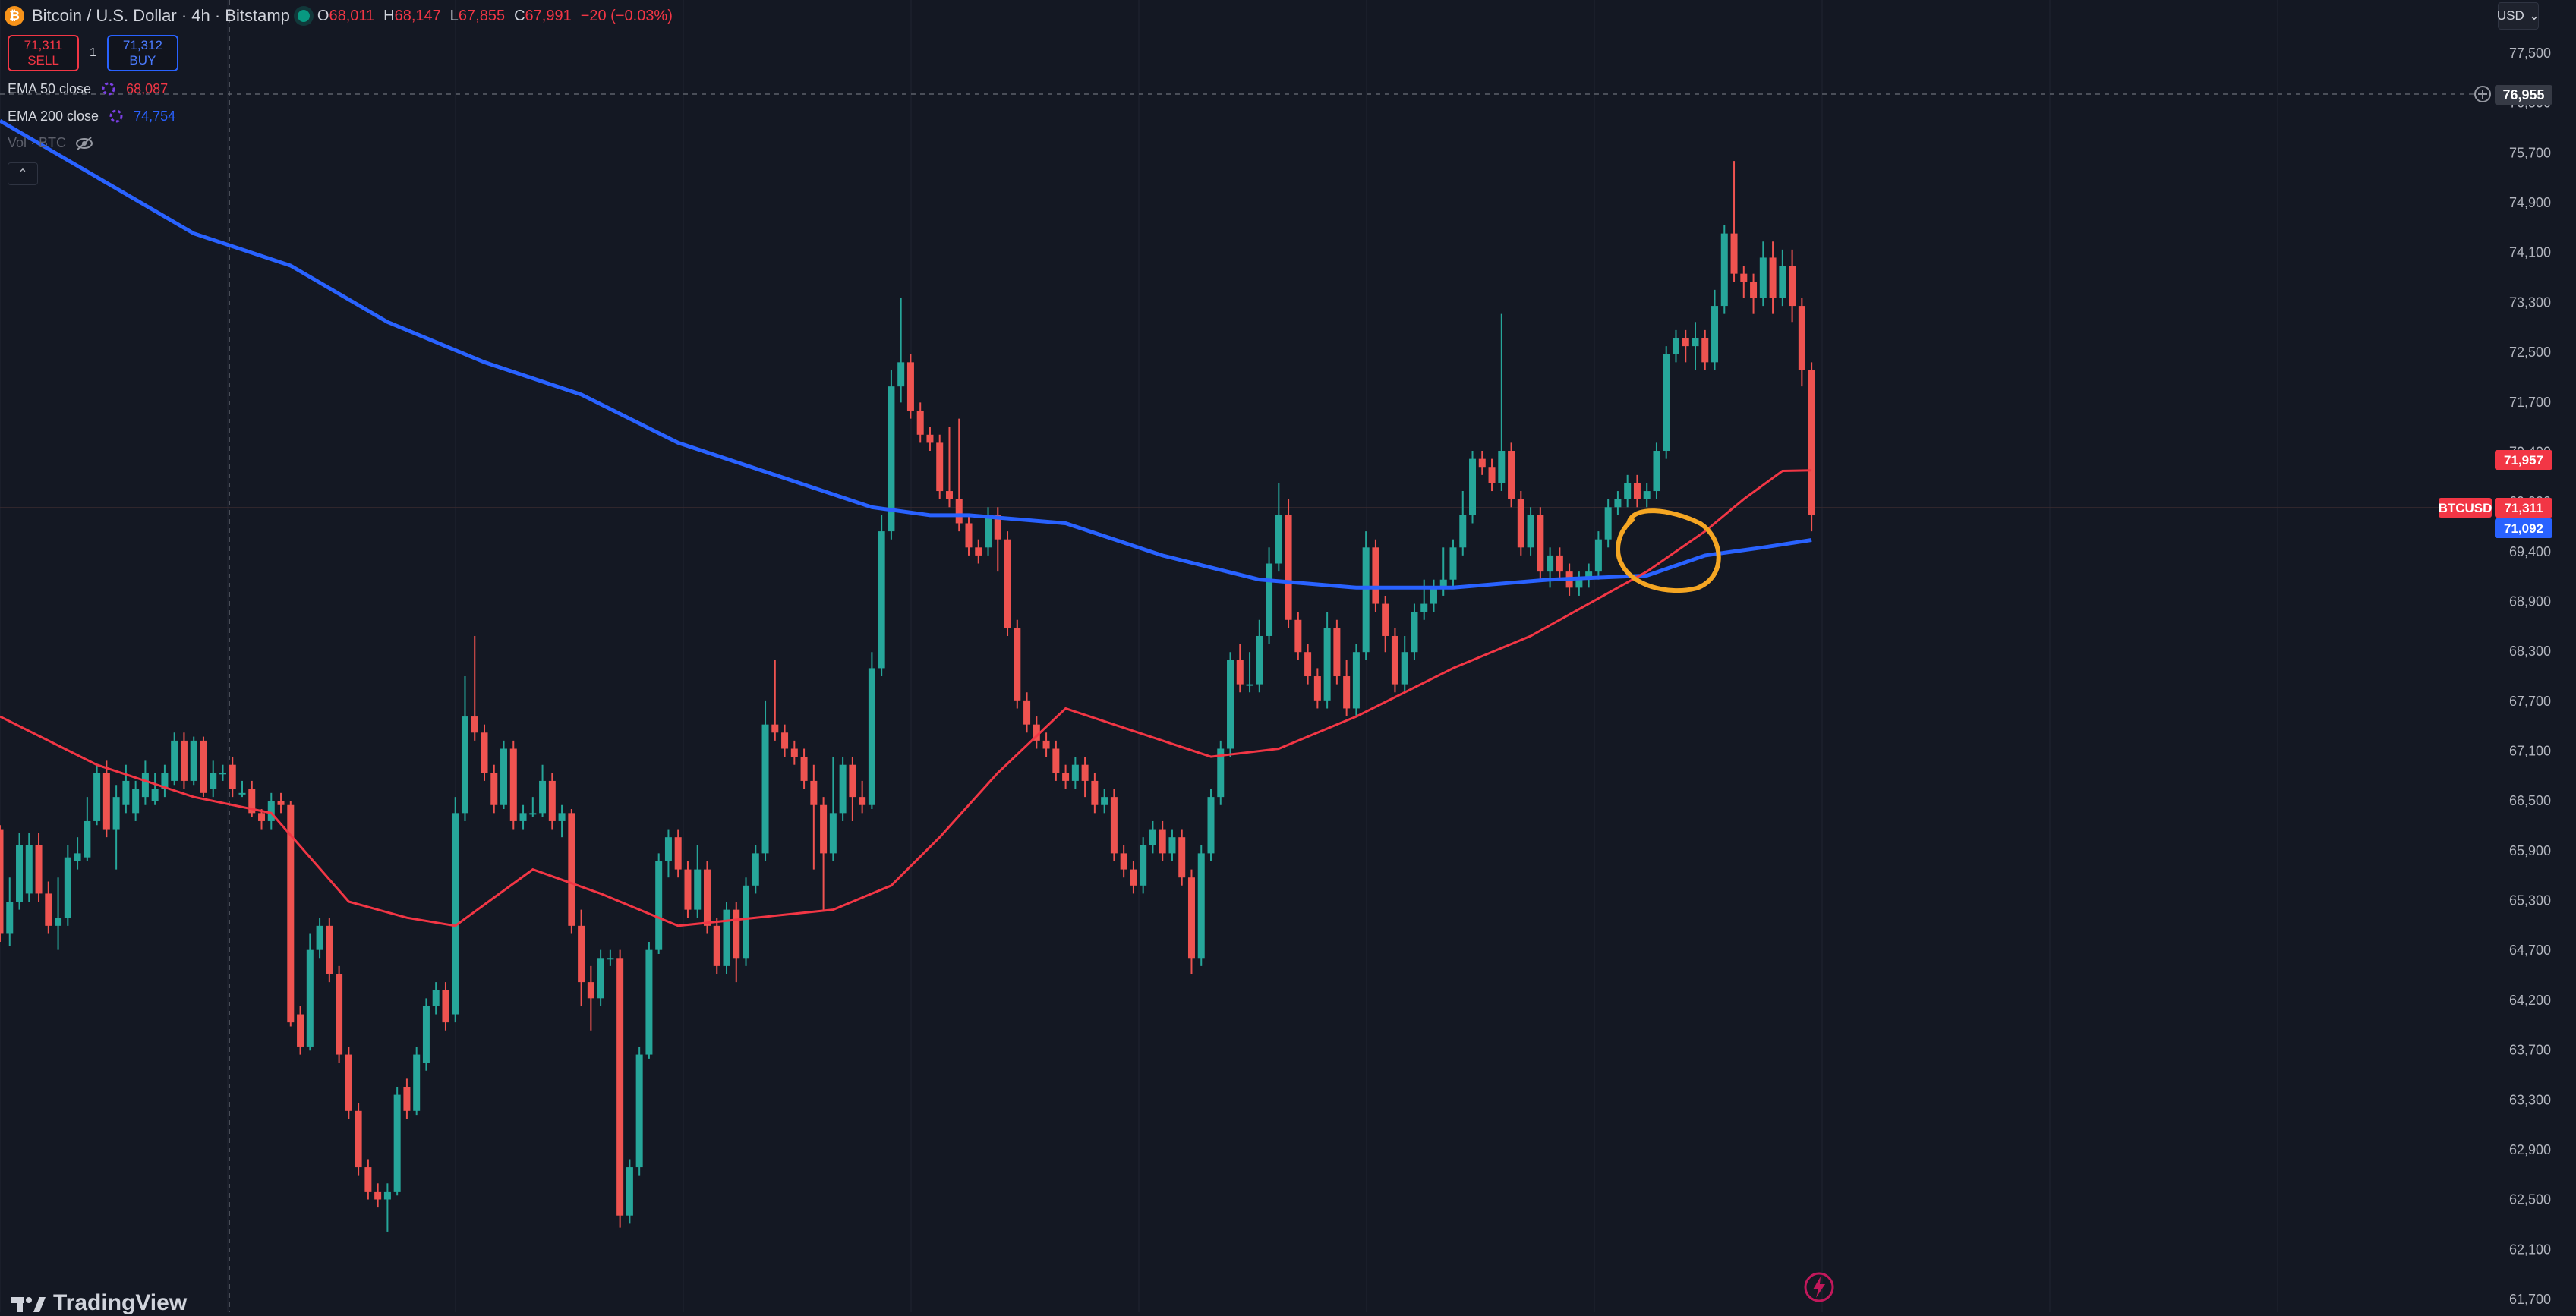  I want to click on crosshair-price-label: 76,955, so click(2513, 95).